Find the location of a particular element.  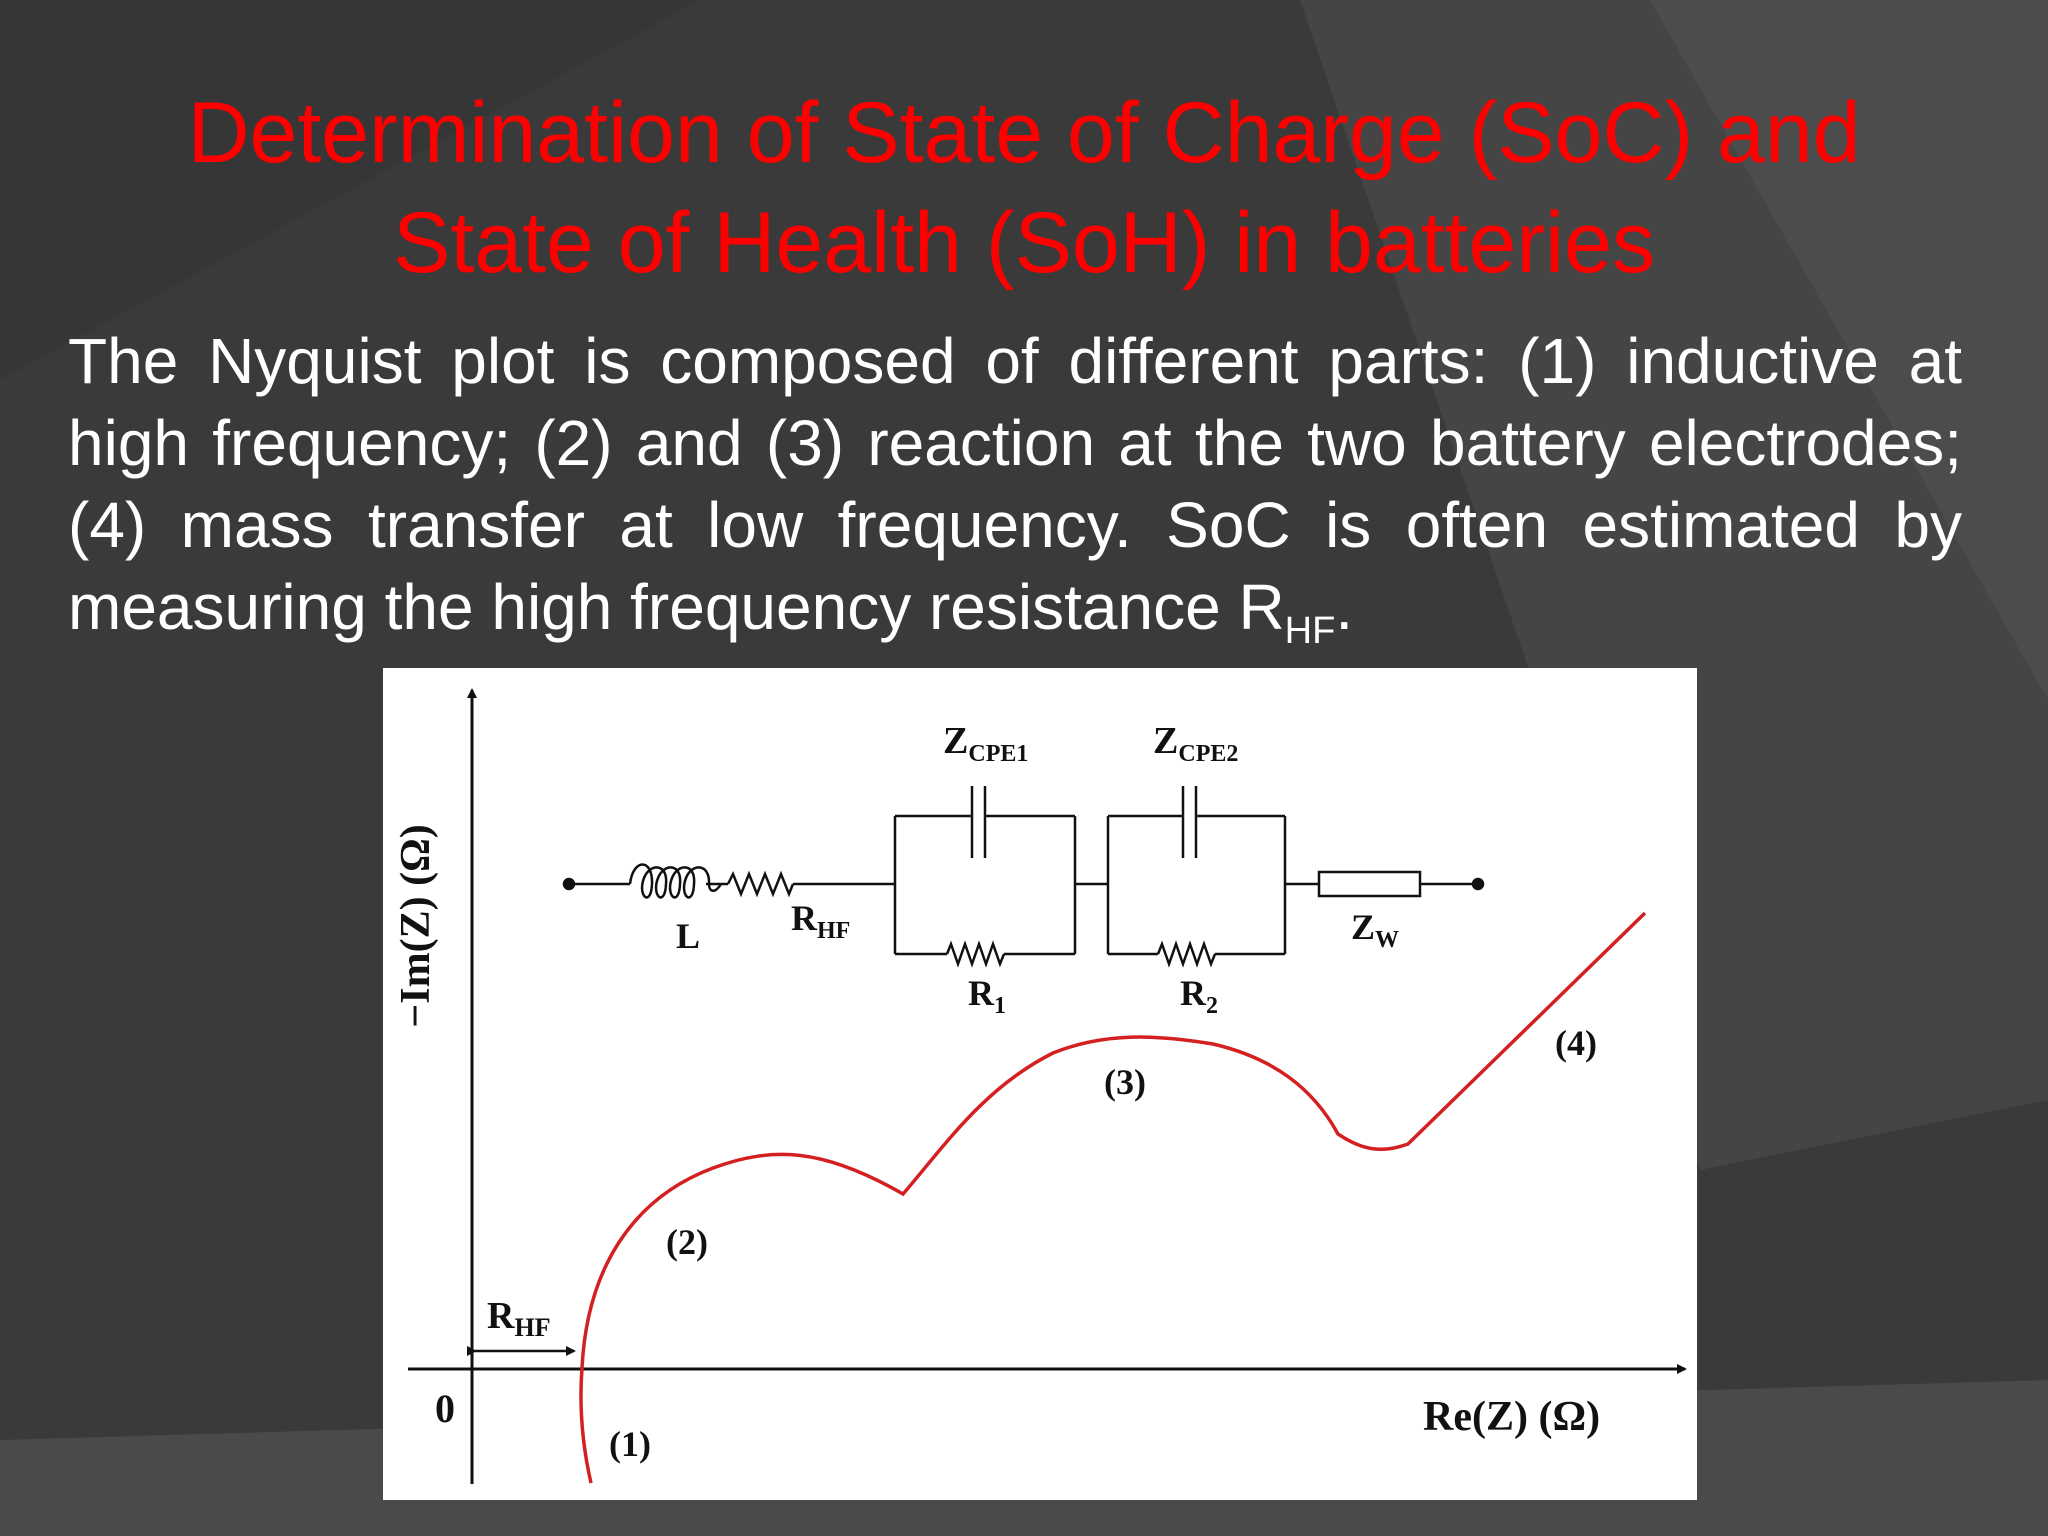

rhf-axis-label: RHF is located at coordinates (519, 1318).